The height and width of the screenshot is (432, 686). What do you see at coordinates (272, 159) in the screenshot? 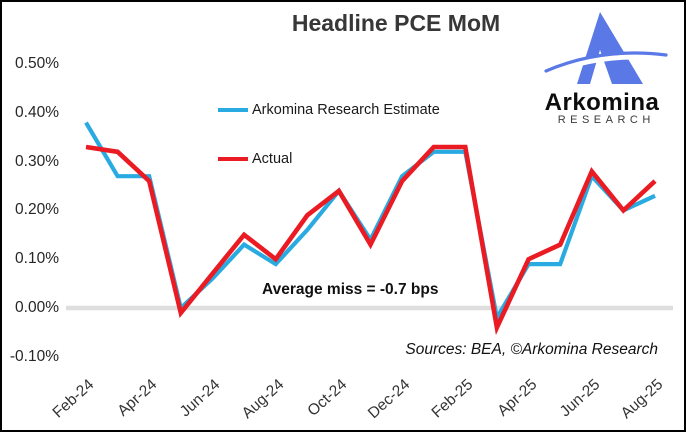
I see `legend-label-actual: Actual` at bounding box center [272, 159].